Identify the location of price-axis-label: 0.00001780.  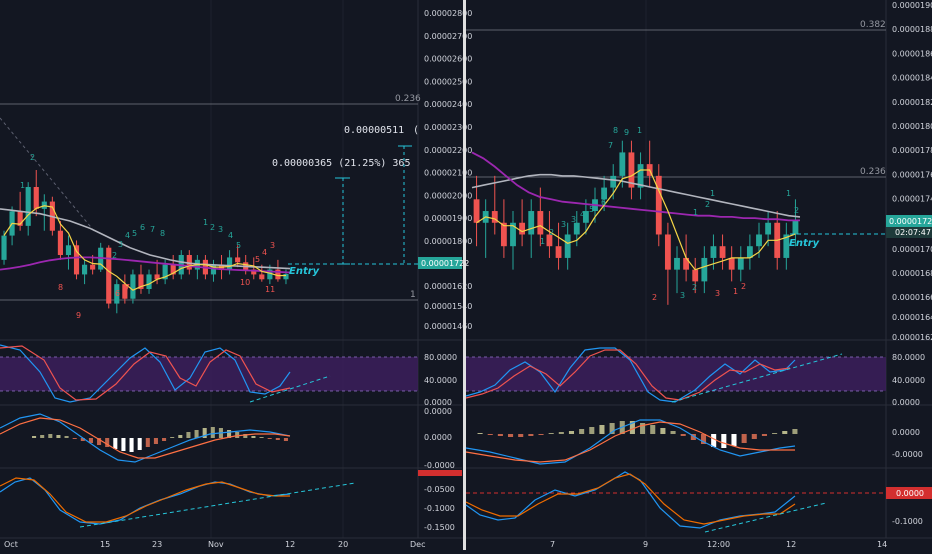
(912, 150).